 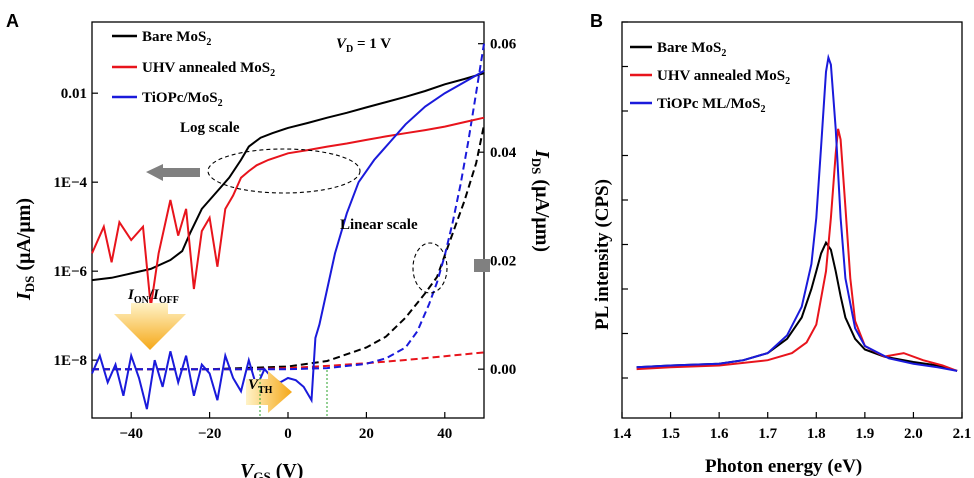 What do you see at coordinates (70, 183) in the screenshot?
I see `y-tick-label-left-a: 1E−4` at bounding box center [70, 183].